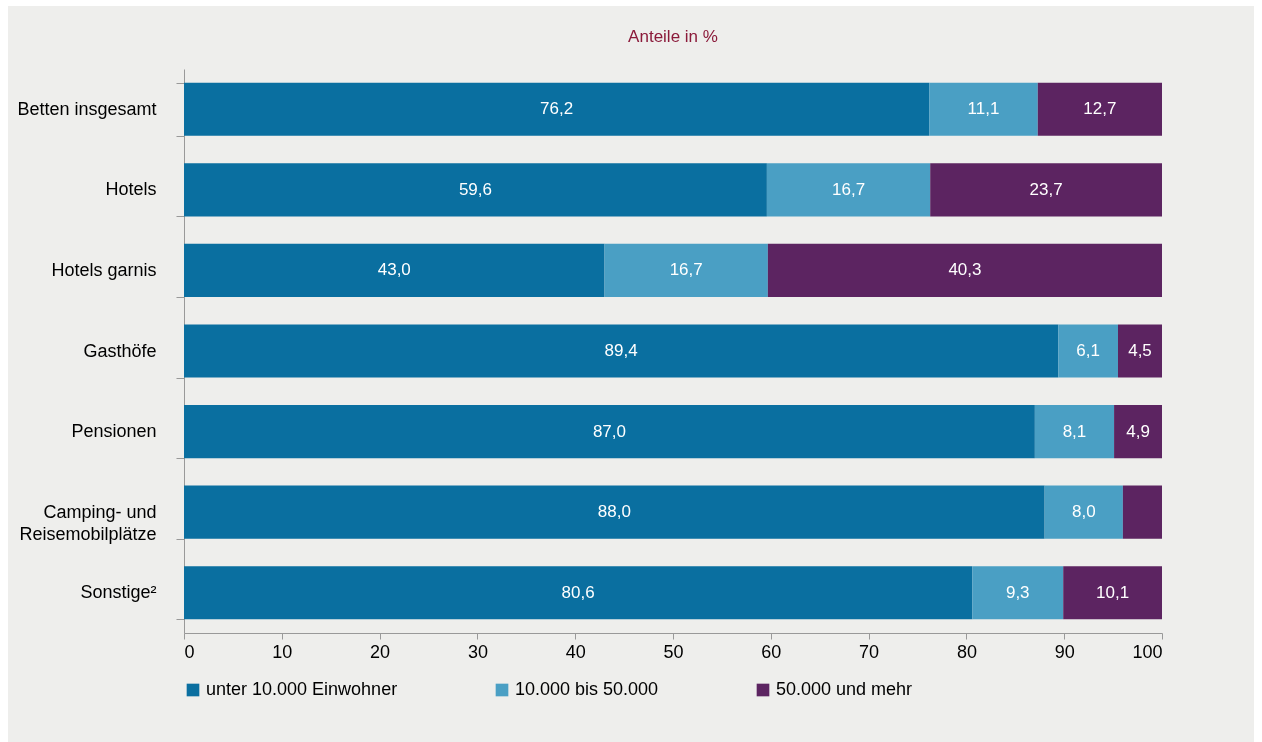  What do you see at coordinates (1064, 651) in the screenshot?
I see `x-tick-label: 90` at bounding box center [1064, 651].